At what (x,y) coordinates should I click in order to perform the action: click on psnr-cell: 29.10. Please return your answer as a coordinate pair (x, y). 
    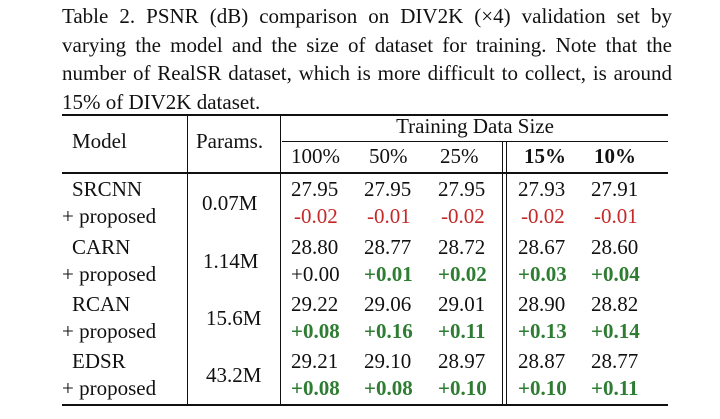
    Looking at the image, I should click on (388, 361).